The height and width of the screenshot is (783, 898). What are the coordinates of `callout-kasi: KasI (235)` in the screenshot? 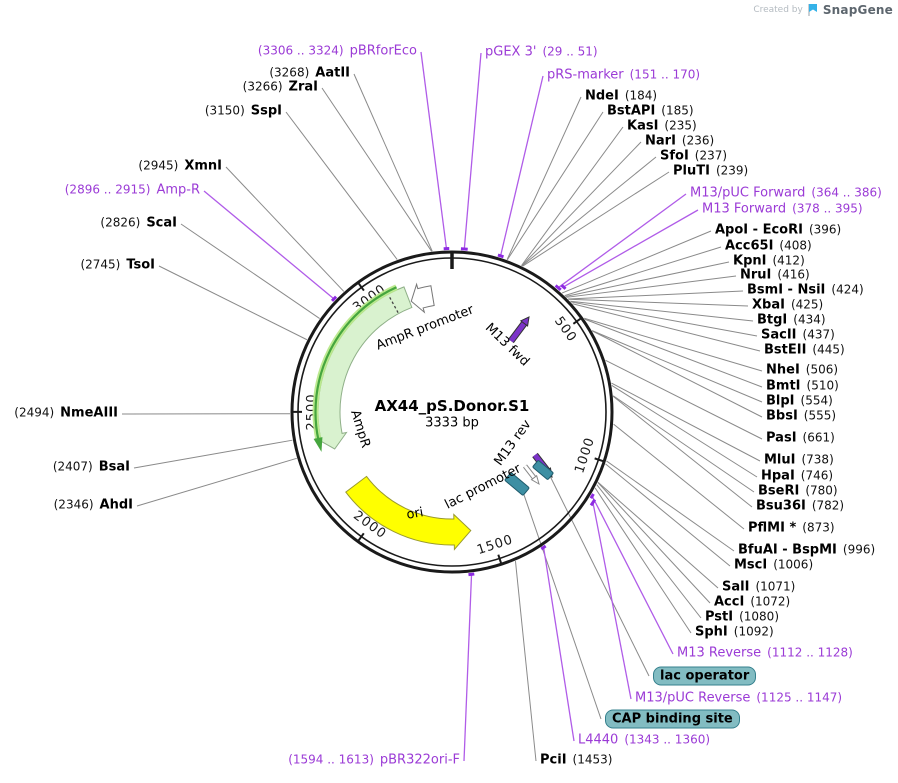 It's located at (662, 127).